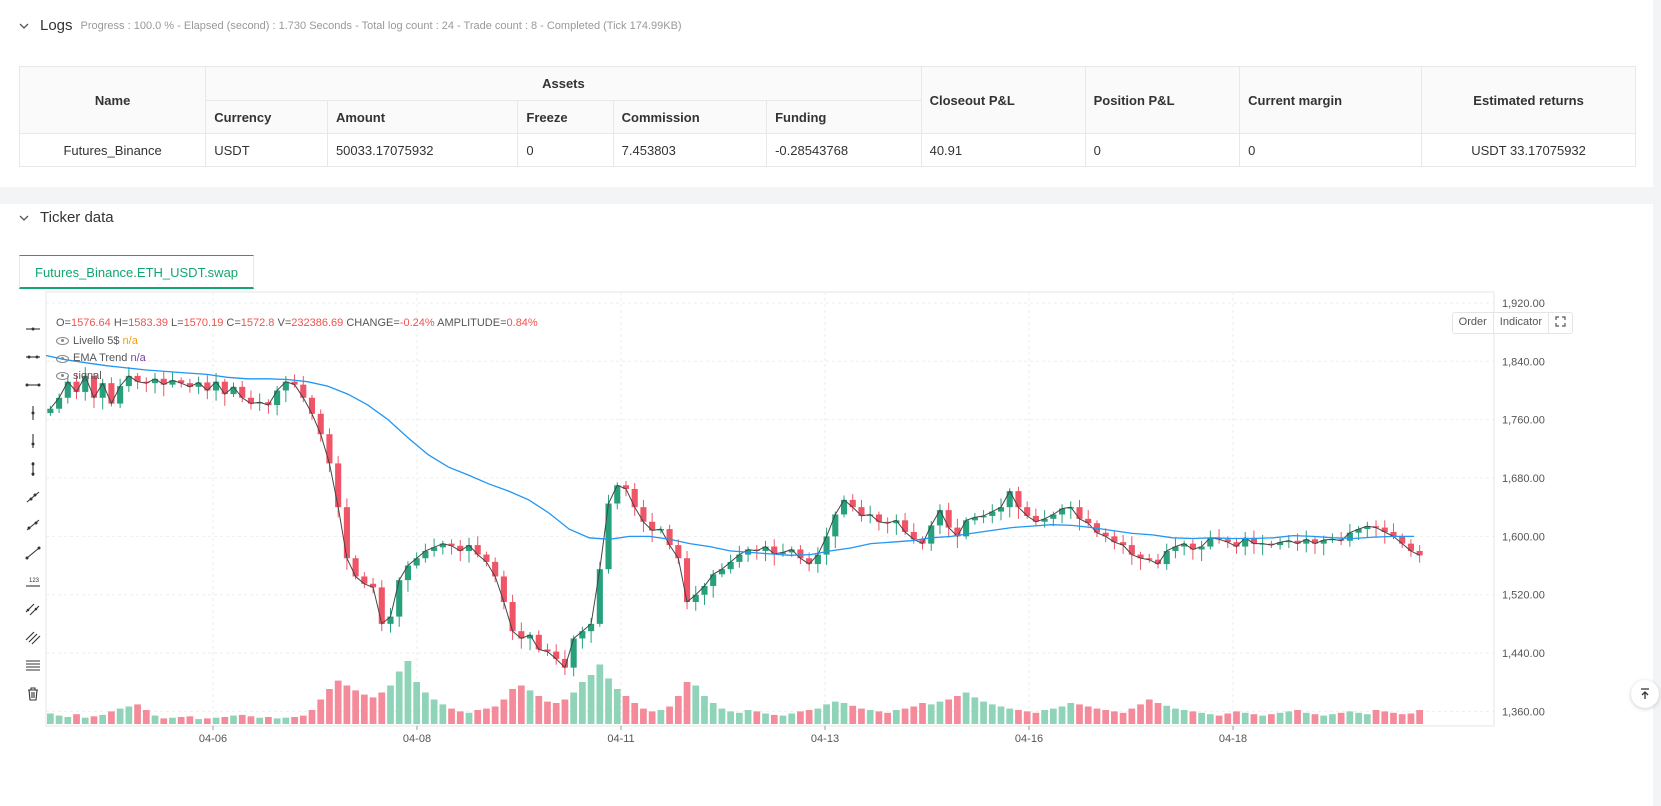 Image resolution: width=1661 pixels, height=806 pixels. Describe the element at coordinates (33, 581) in the screenshot. I see `price-label-icon: 123` at that location.